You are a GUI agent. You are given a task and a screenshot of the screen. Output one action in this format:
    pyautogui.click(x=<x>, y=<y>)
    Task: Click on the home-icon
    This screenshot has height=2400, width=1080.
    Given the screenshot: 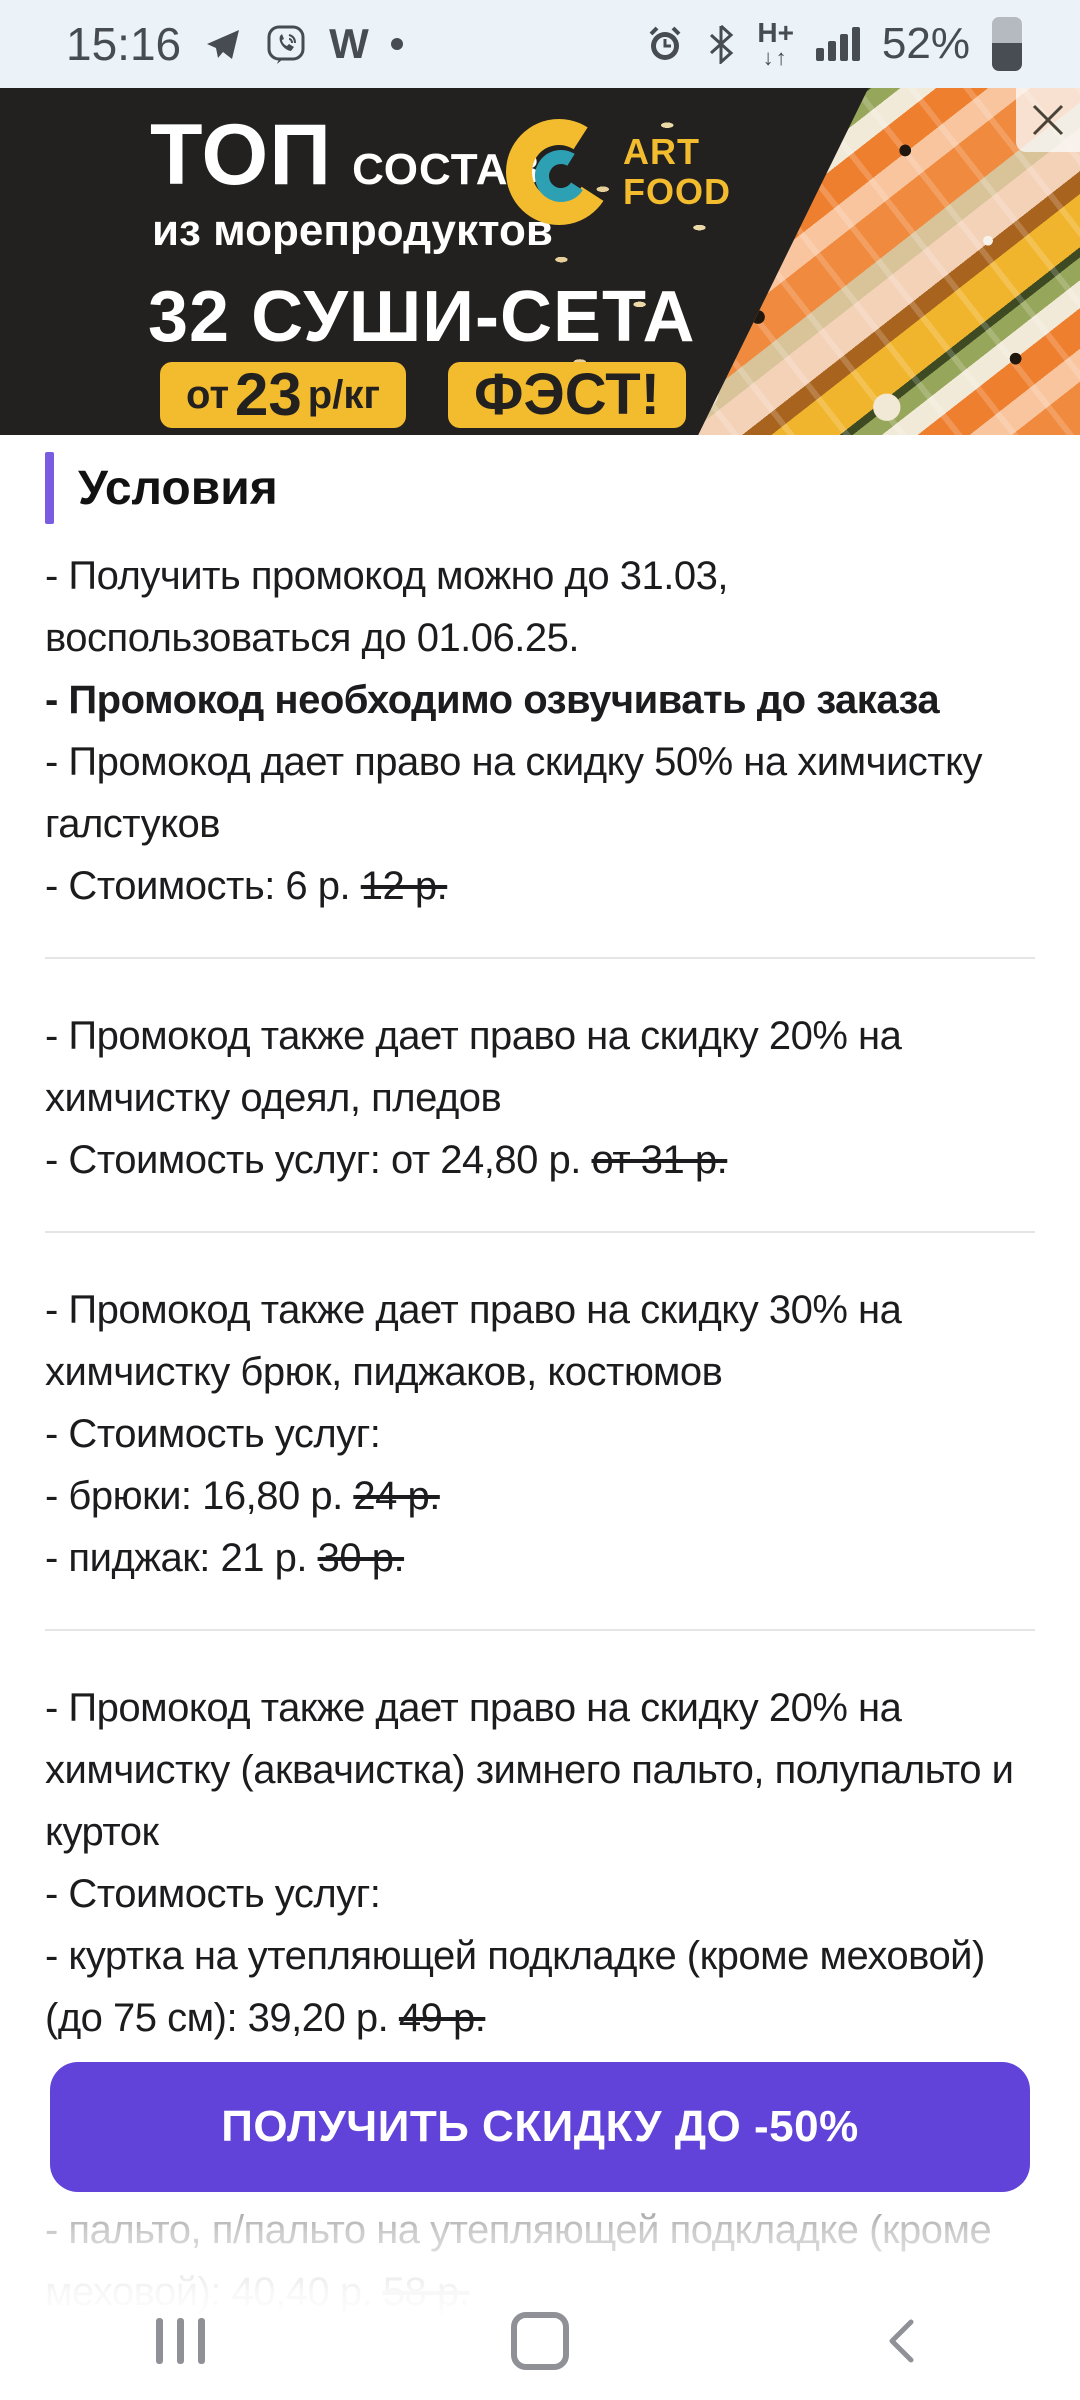 What is the action you would take?
    pyautogui.click(x=540, y=2341)
    